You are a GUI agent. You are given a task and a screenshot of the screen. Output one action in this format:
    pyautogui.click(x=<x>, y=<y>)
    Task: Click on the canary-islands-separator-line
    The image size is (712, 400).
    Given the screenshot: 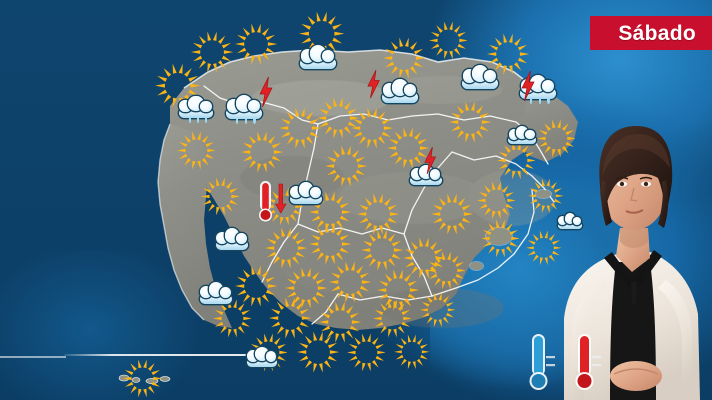 What is the action you would take?
    pyautogui.click(x=159, y=355)
    